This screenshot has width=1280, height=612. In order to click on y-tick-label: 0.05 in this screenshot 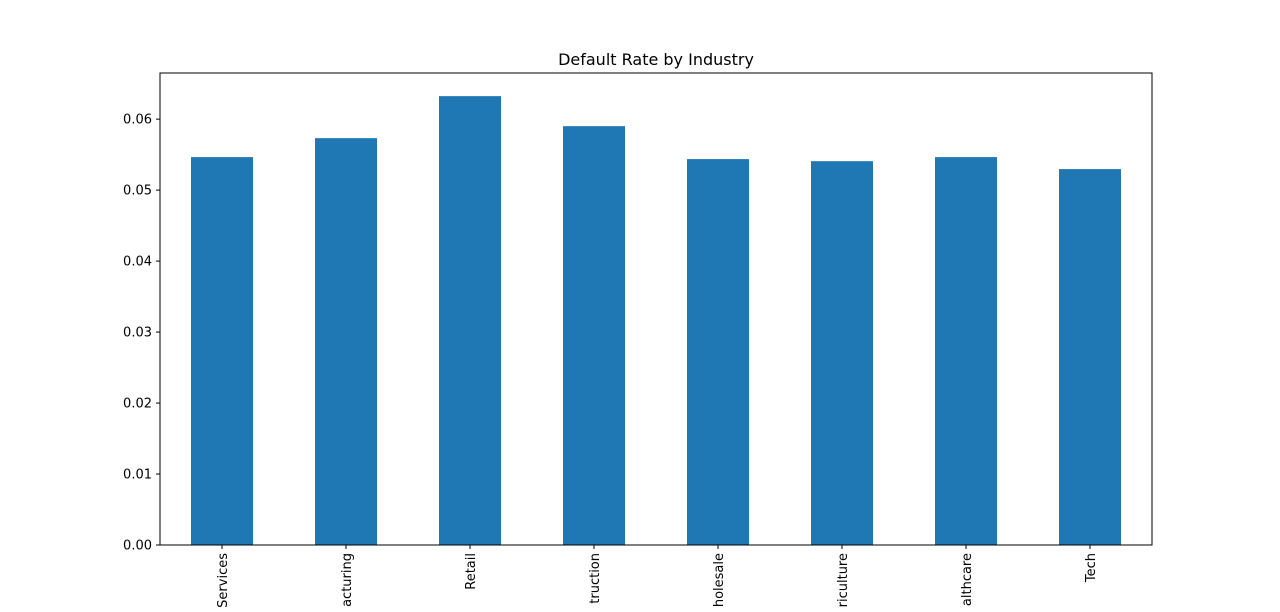, I will do `click(137, 191)`.